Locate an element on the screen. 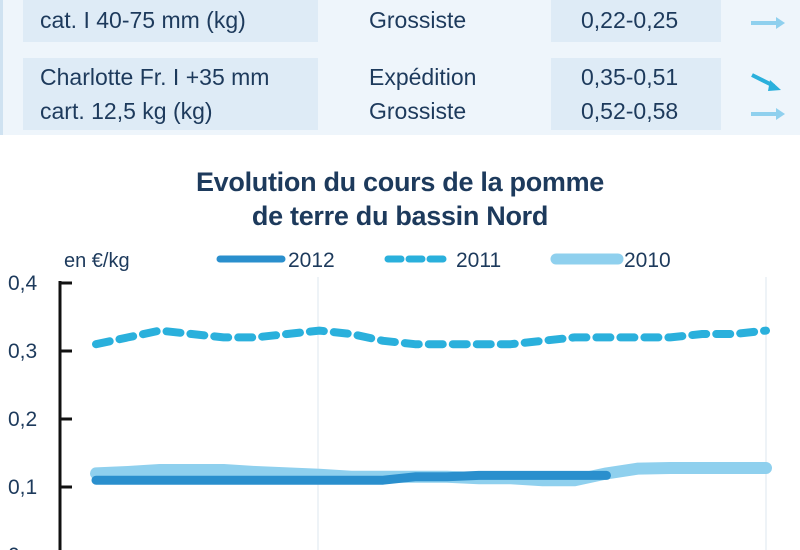 The height and width of the screenshot is (550, 800). table-row: cat. I 40-75 mm (kg) Grossiste 0,22-0,25 is located at coordinates (401, 26).